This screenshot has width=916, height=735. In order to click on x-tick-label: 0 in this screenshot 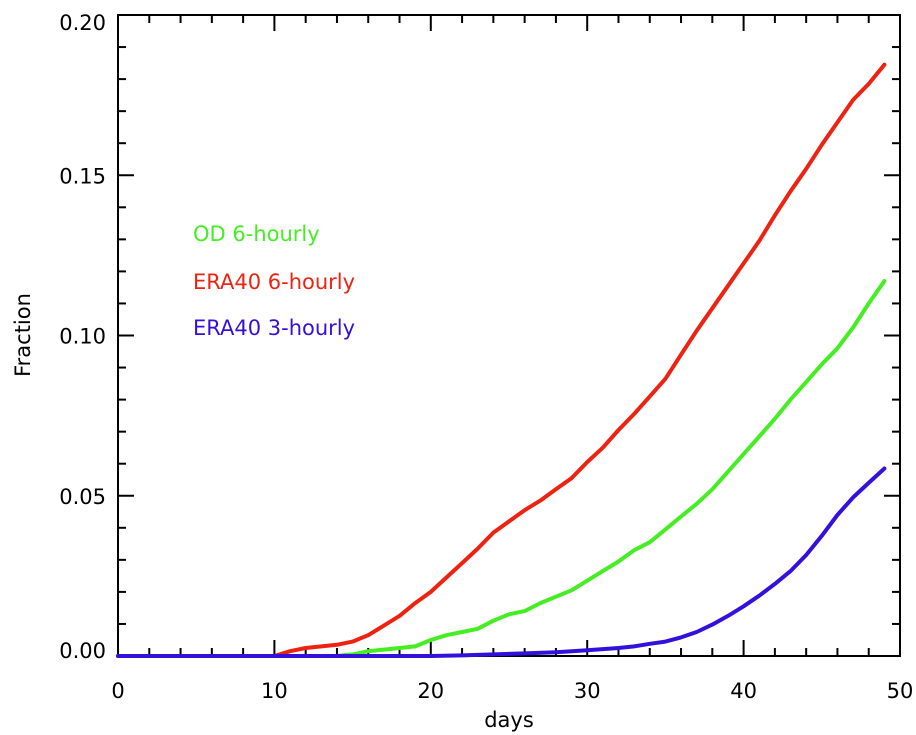, I will do `click(117, 691)`.